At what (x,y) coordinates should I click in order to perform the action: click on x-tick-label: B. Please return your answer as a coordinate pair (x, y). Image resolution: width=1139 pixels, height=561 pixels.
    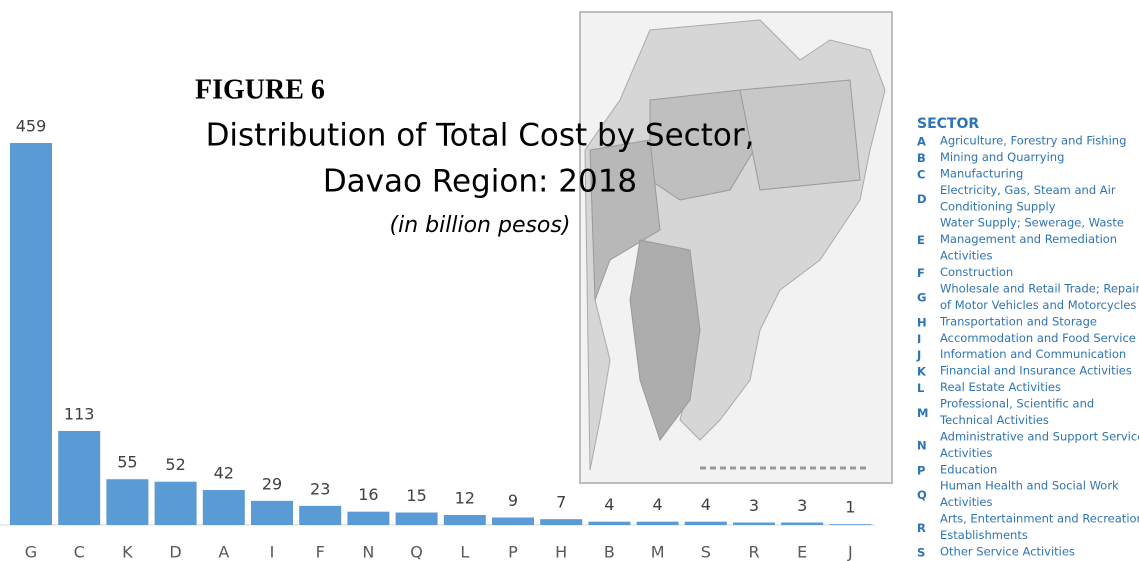
    Looking at the image, I should click on (609, 552).